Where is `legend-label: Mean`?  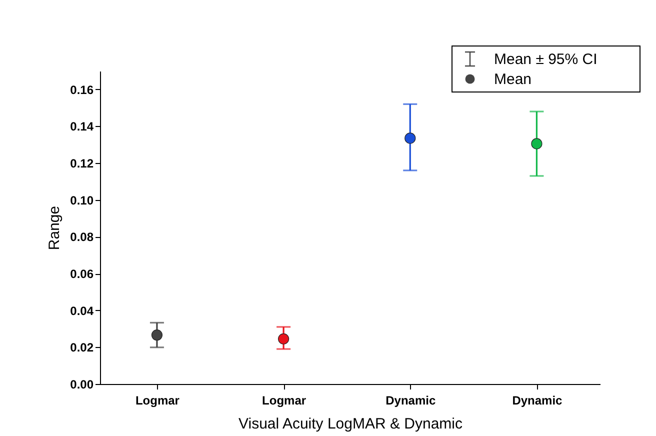
legend-label: Mean is located at coordinates (513, 79).